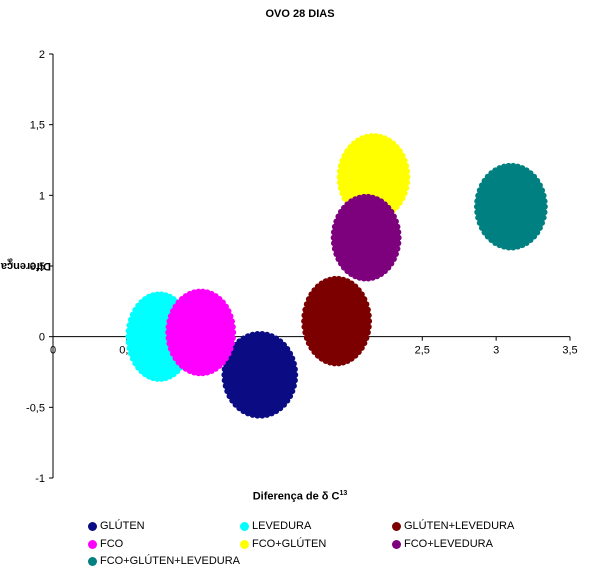 Image resolution: width=600 pixels, height=575 pixels. Describe the element at coordinates (300, 14) in the screenshot. I see `chart-title: OVO 28 DIAS` at that location.